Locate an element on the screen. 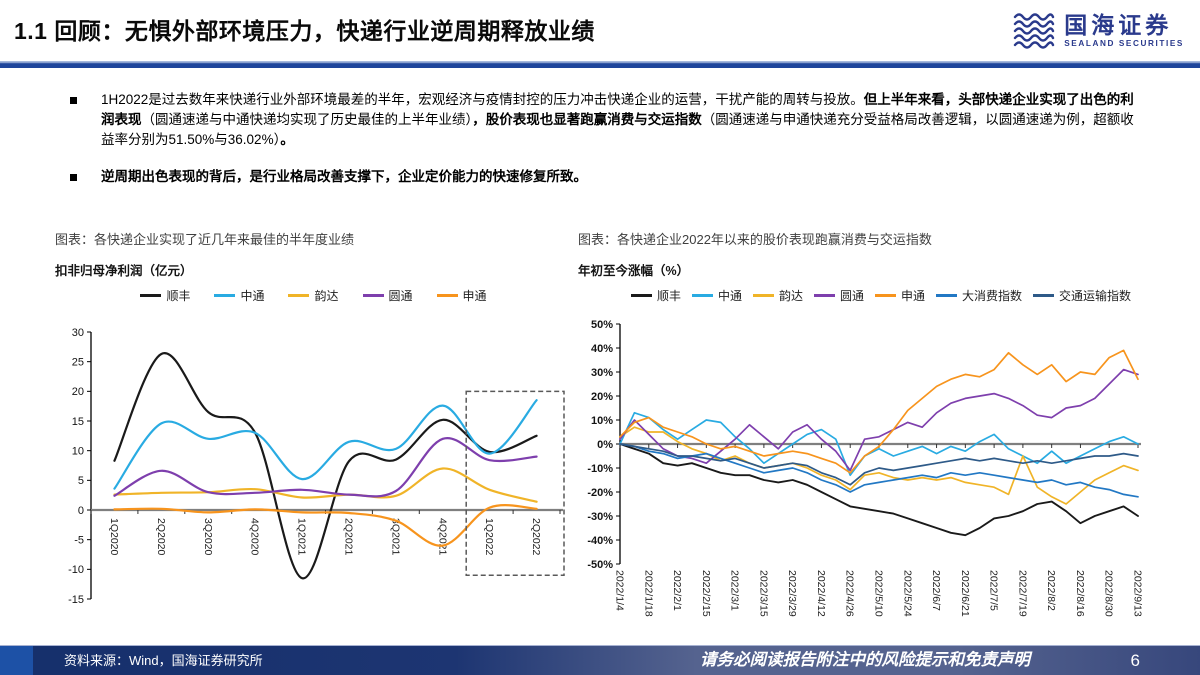 The image size is (1200, 675). y-tick-label: -5 is located at coordinates (79, 540).